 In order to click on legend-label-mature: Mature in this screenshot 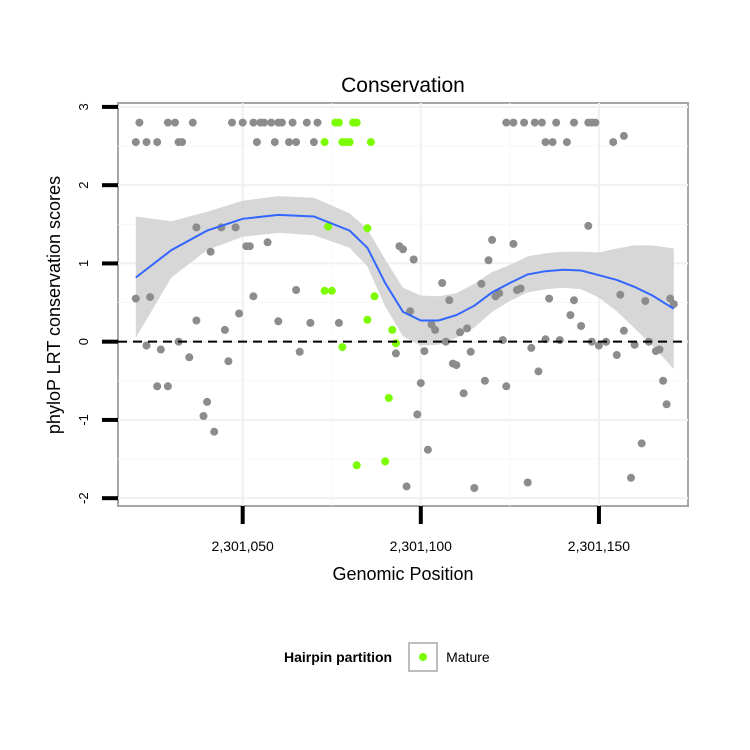, I will do `click(468, 657)`.